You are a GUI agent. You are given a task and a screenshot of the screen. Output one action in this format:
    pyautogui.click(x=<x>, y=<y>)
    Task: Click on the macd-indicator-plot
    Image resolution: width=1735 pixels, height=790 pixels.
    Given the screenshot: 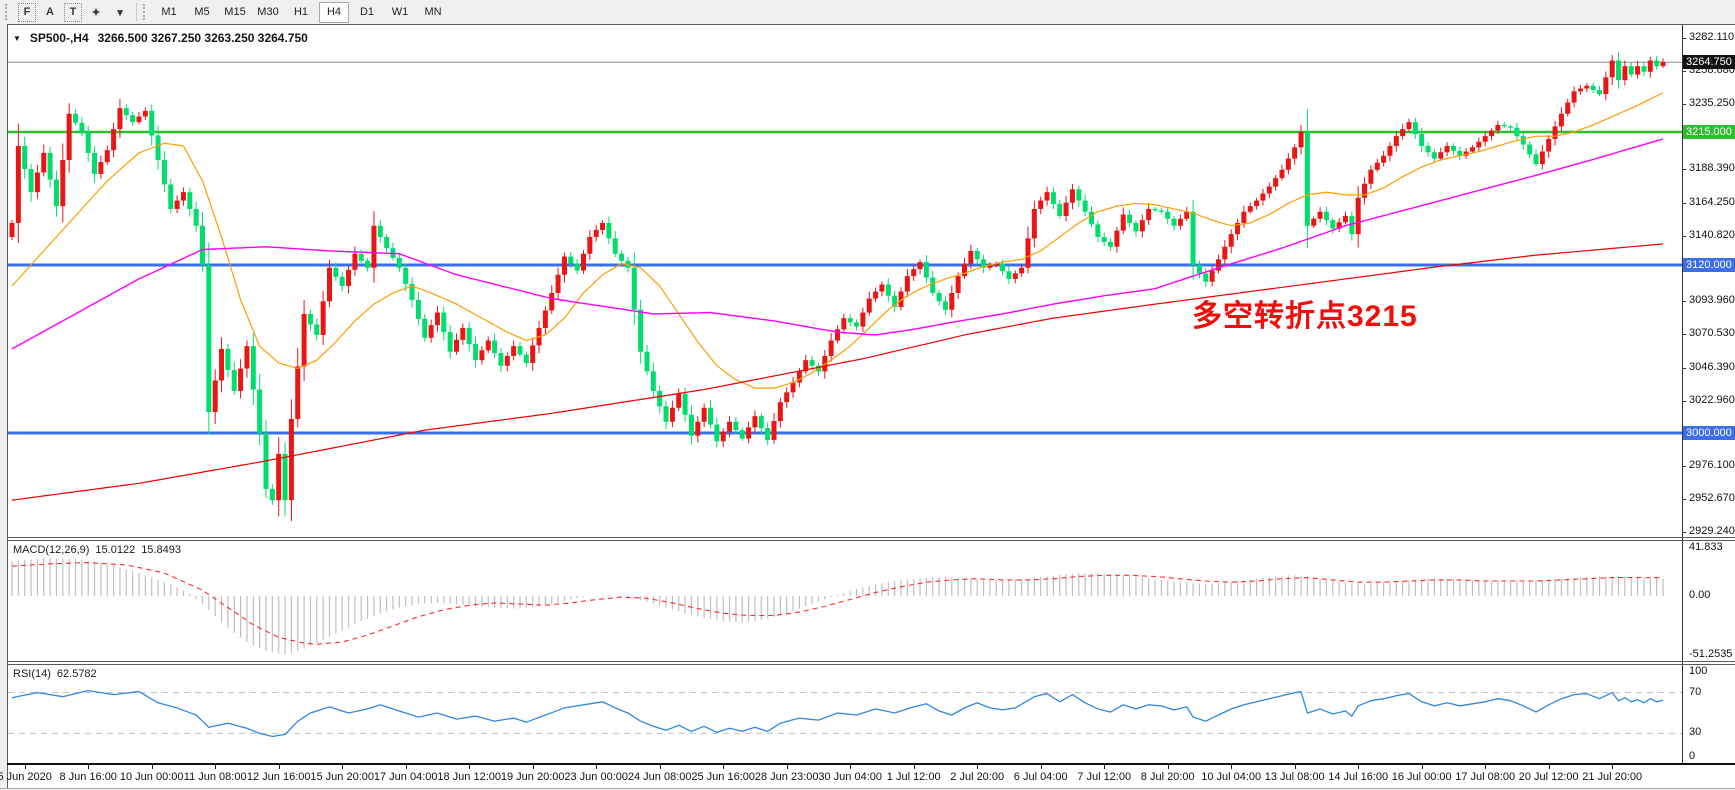 What is the action you would take?
    pyautogui.click(x=845, y=601)
    